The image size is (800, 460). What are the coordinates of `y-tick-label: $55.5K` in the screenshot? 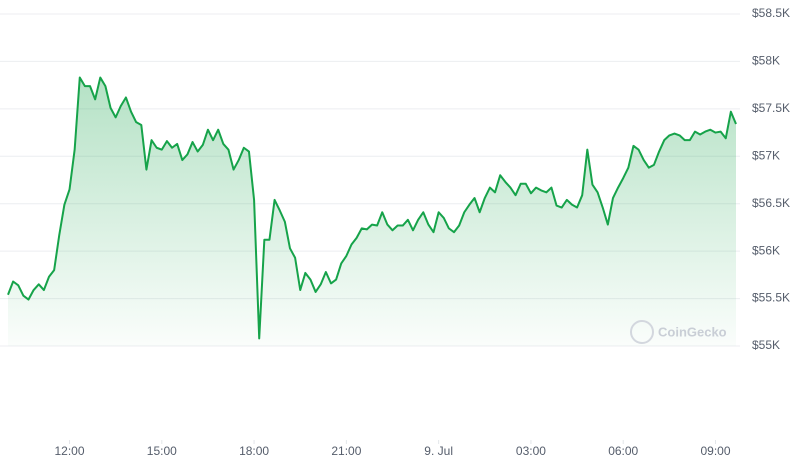 It's located at (771, 298).